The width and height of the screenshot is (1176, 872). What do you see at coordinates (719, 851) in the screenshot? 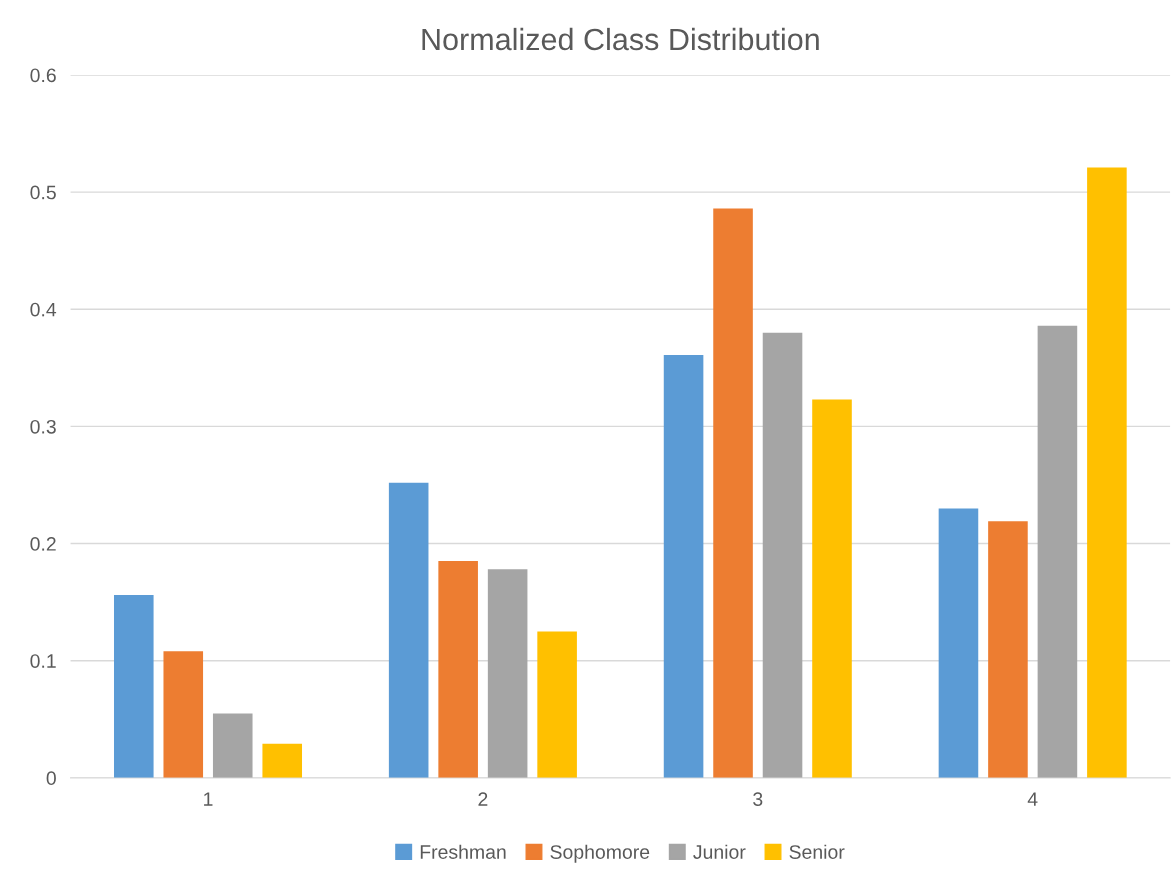
I see `legend-label: Junior` at bounding box center [719, 851].